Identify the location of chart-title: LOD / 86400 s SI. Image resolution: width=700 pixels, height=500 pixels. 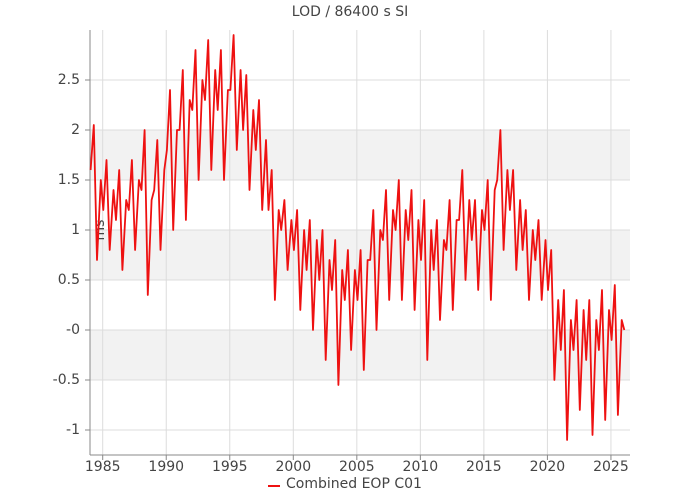
(350, 12).